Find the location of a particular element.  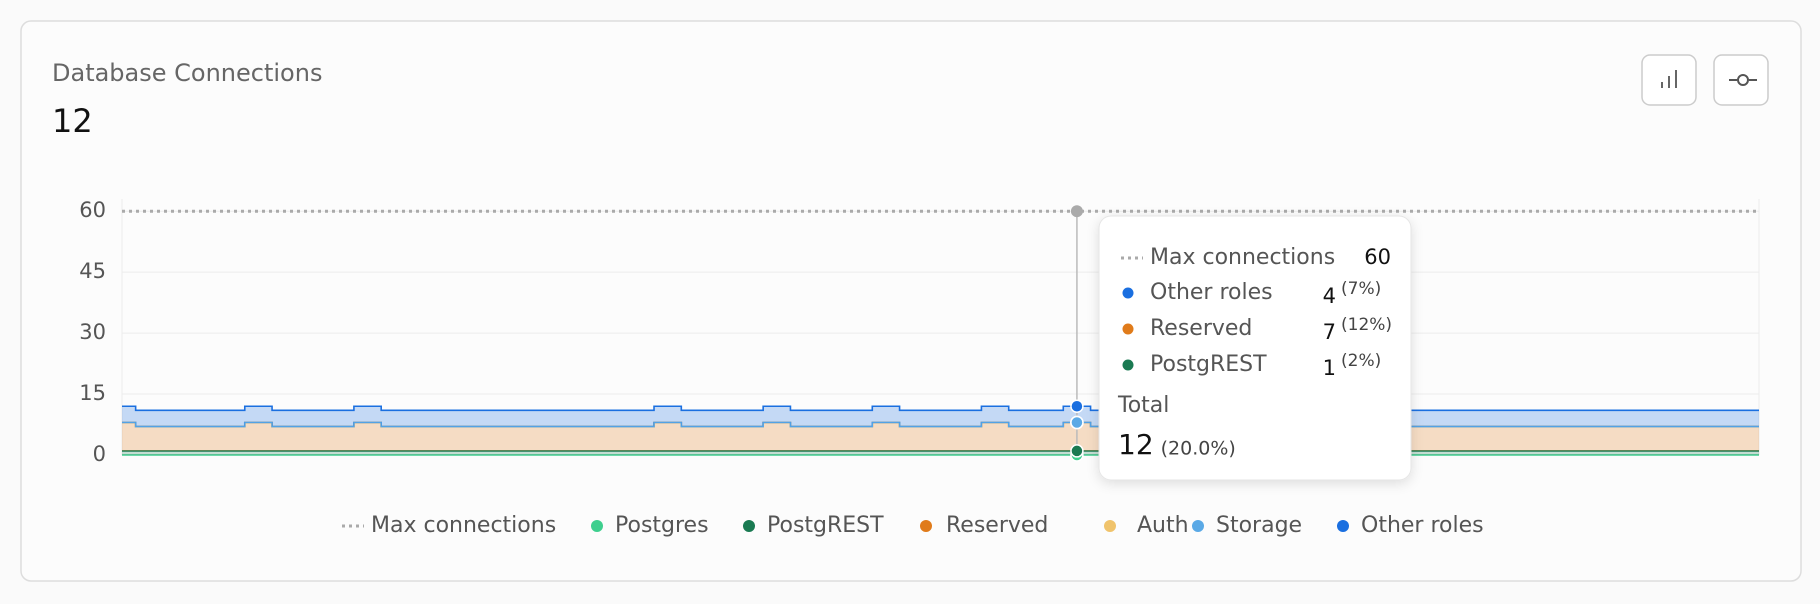

y-tick-label: 15 is located at coordinates (92, 393).